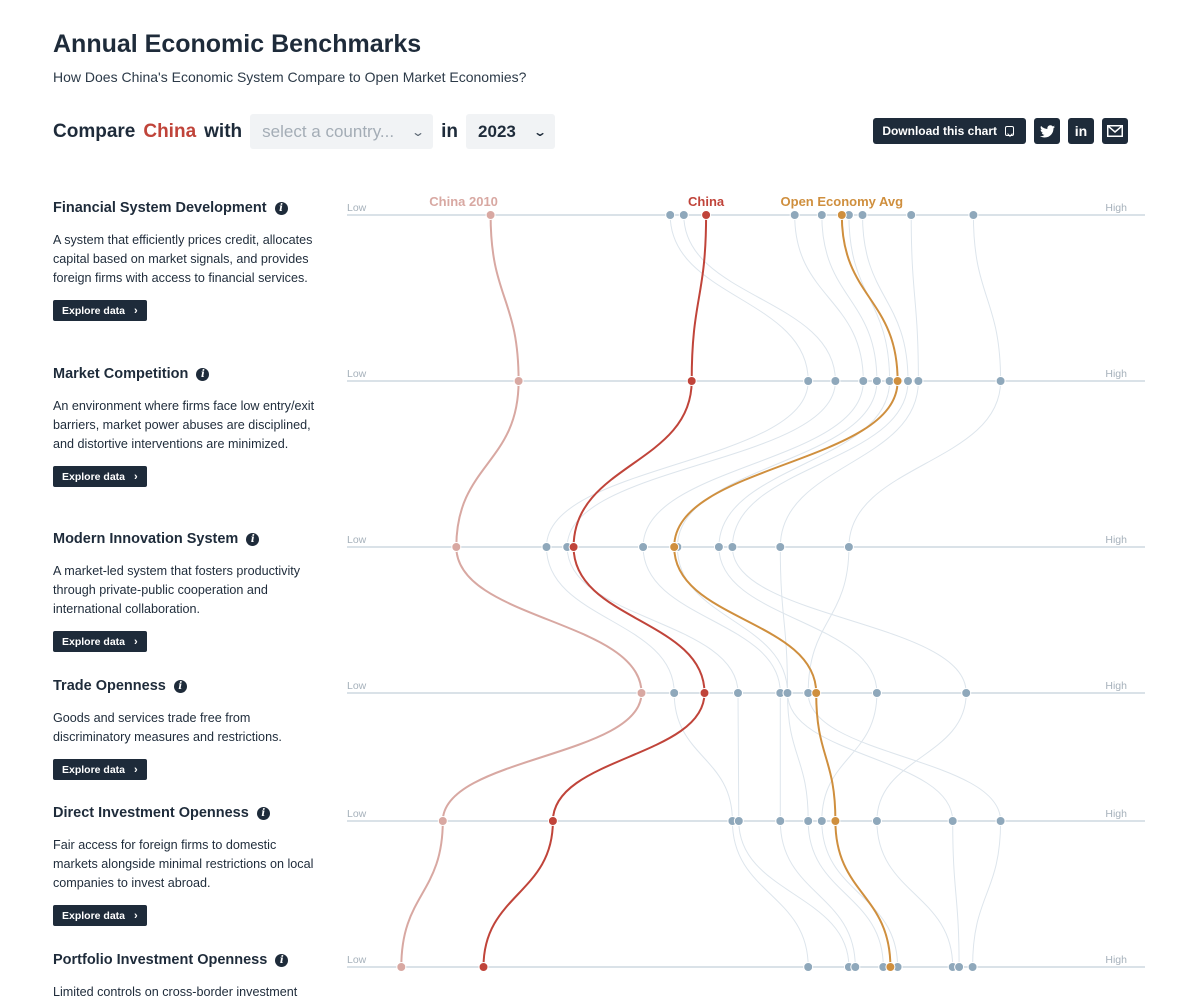 Image resolution: width=1200 pixels, height=1004 pixels. I want to click on page-title: Annual Economic Benchmarks, so click(237, 44).